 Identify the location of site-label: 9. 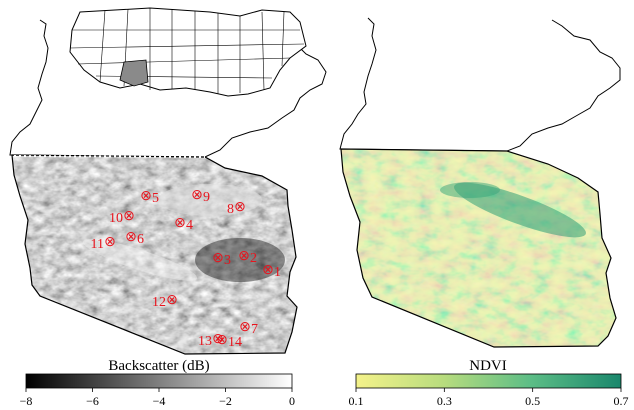
(206, 197).